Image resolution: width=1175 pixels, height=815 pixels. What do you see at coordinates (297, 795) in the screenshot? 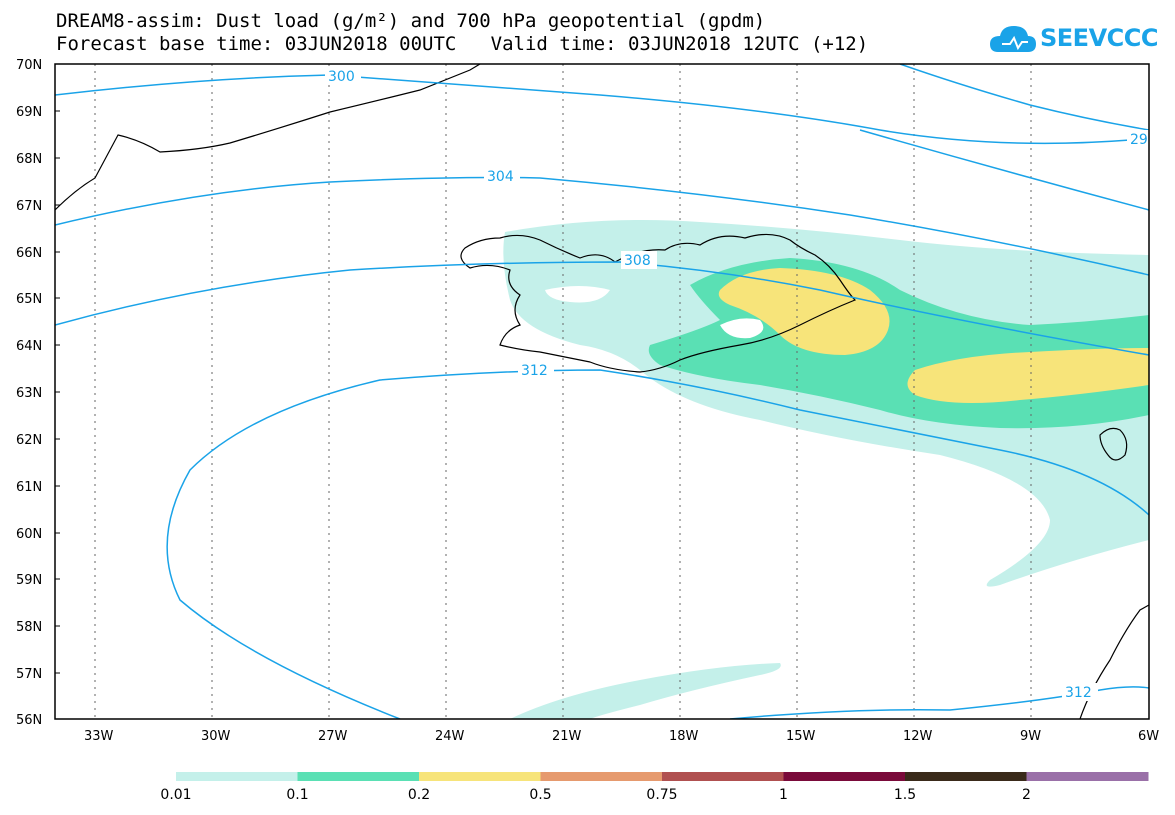
I see `colorbar-label: 0.1` at bounding box center [297, 795].